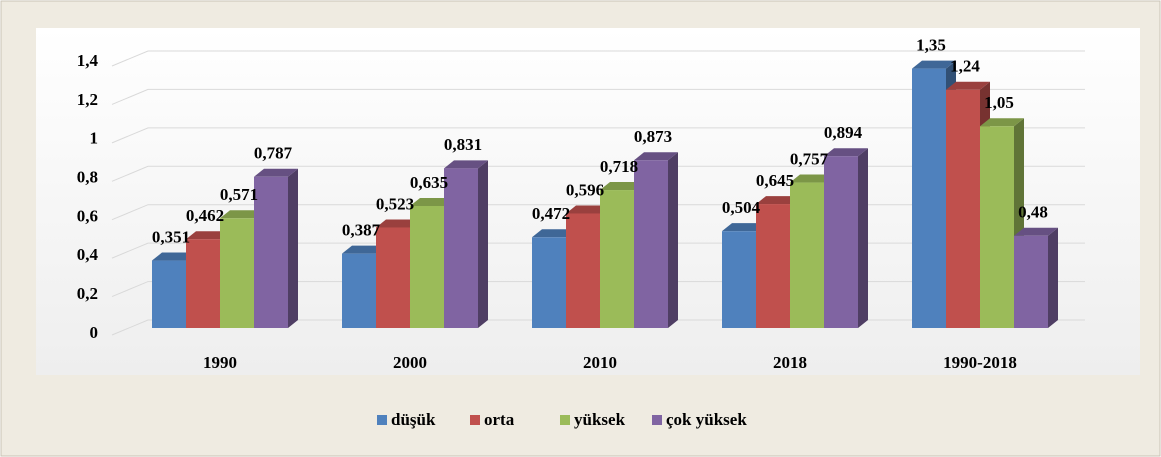 The width and height of the screenshot is (1161, 457). I want to click on data-label: 0,787, so click(273, 153).